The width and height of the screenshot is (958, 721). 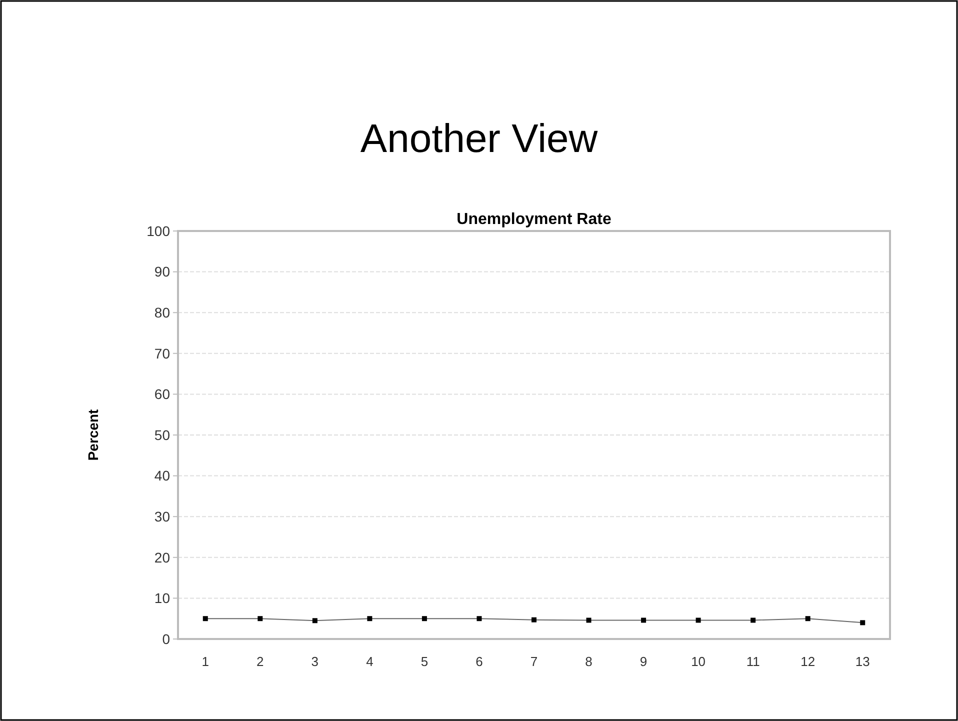 What do you see at coordinates (424, 661) in the screenshot?
I see `x-tick-label: 5` at bounding box center [424, 661].